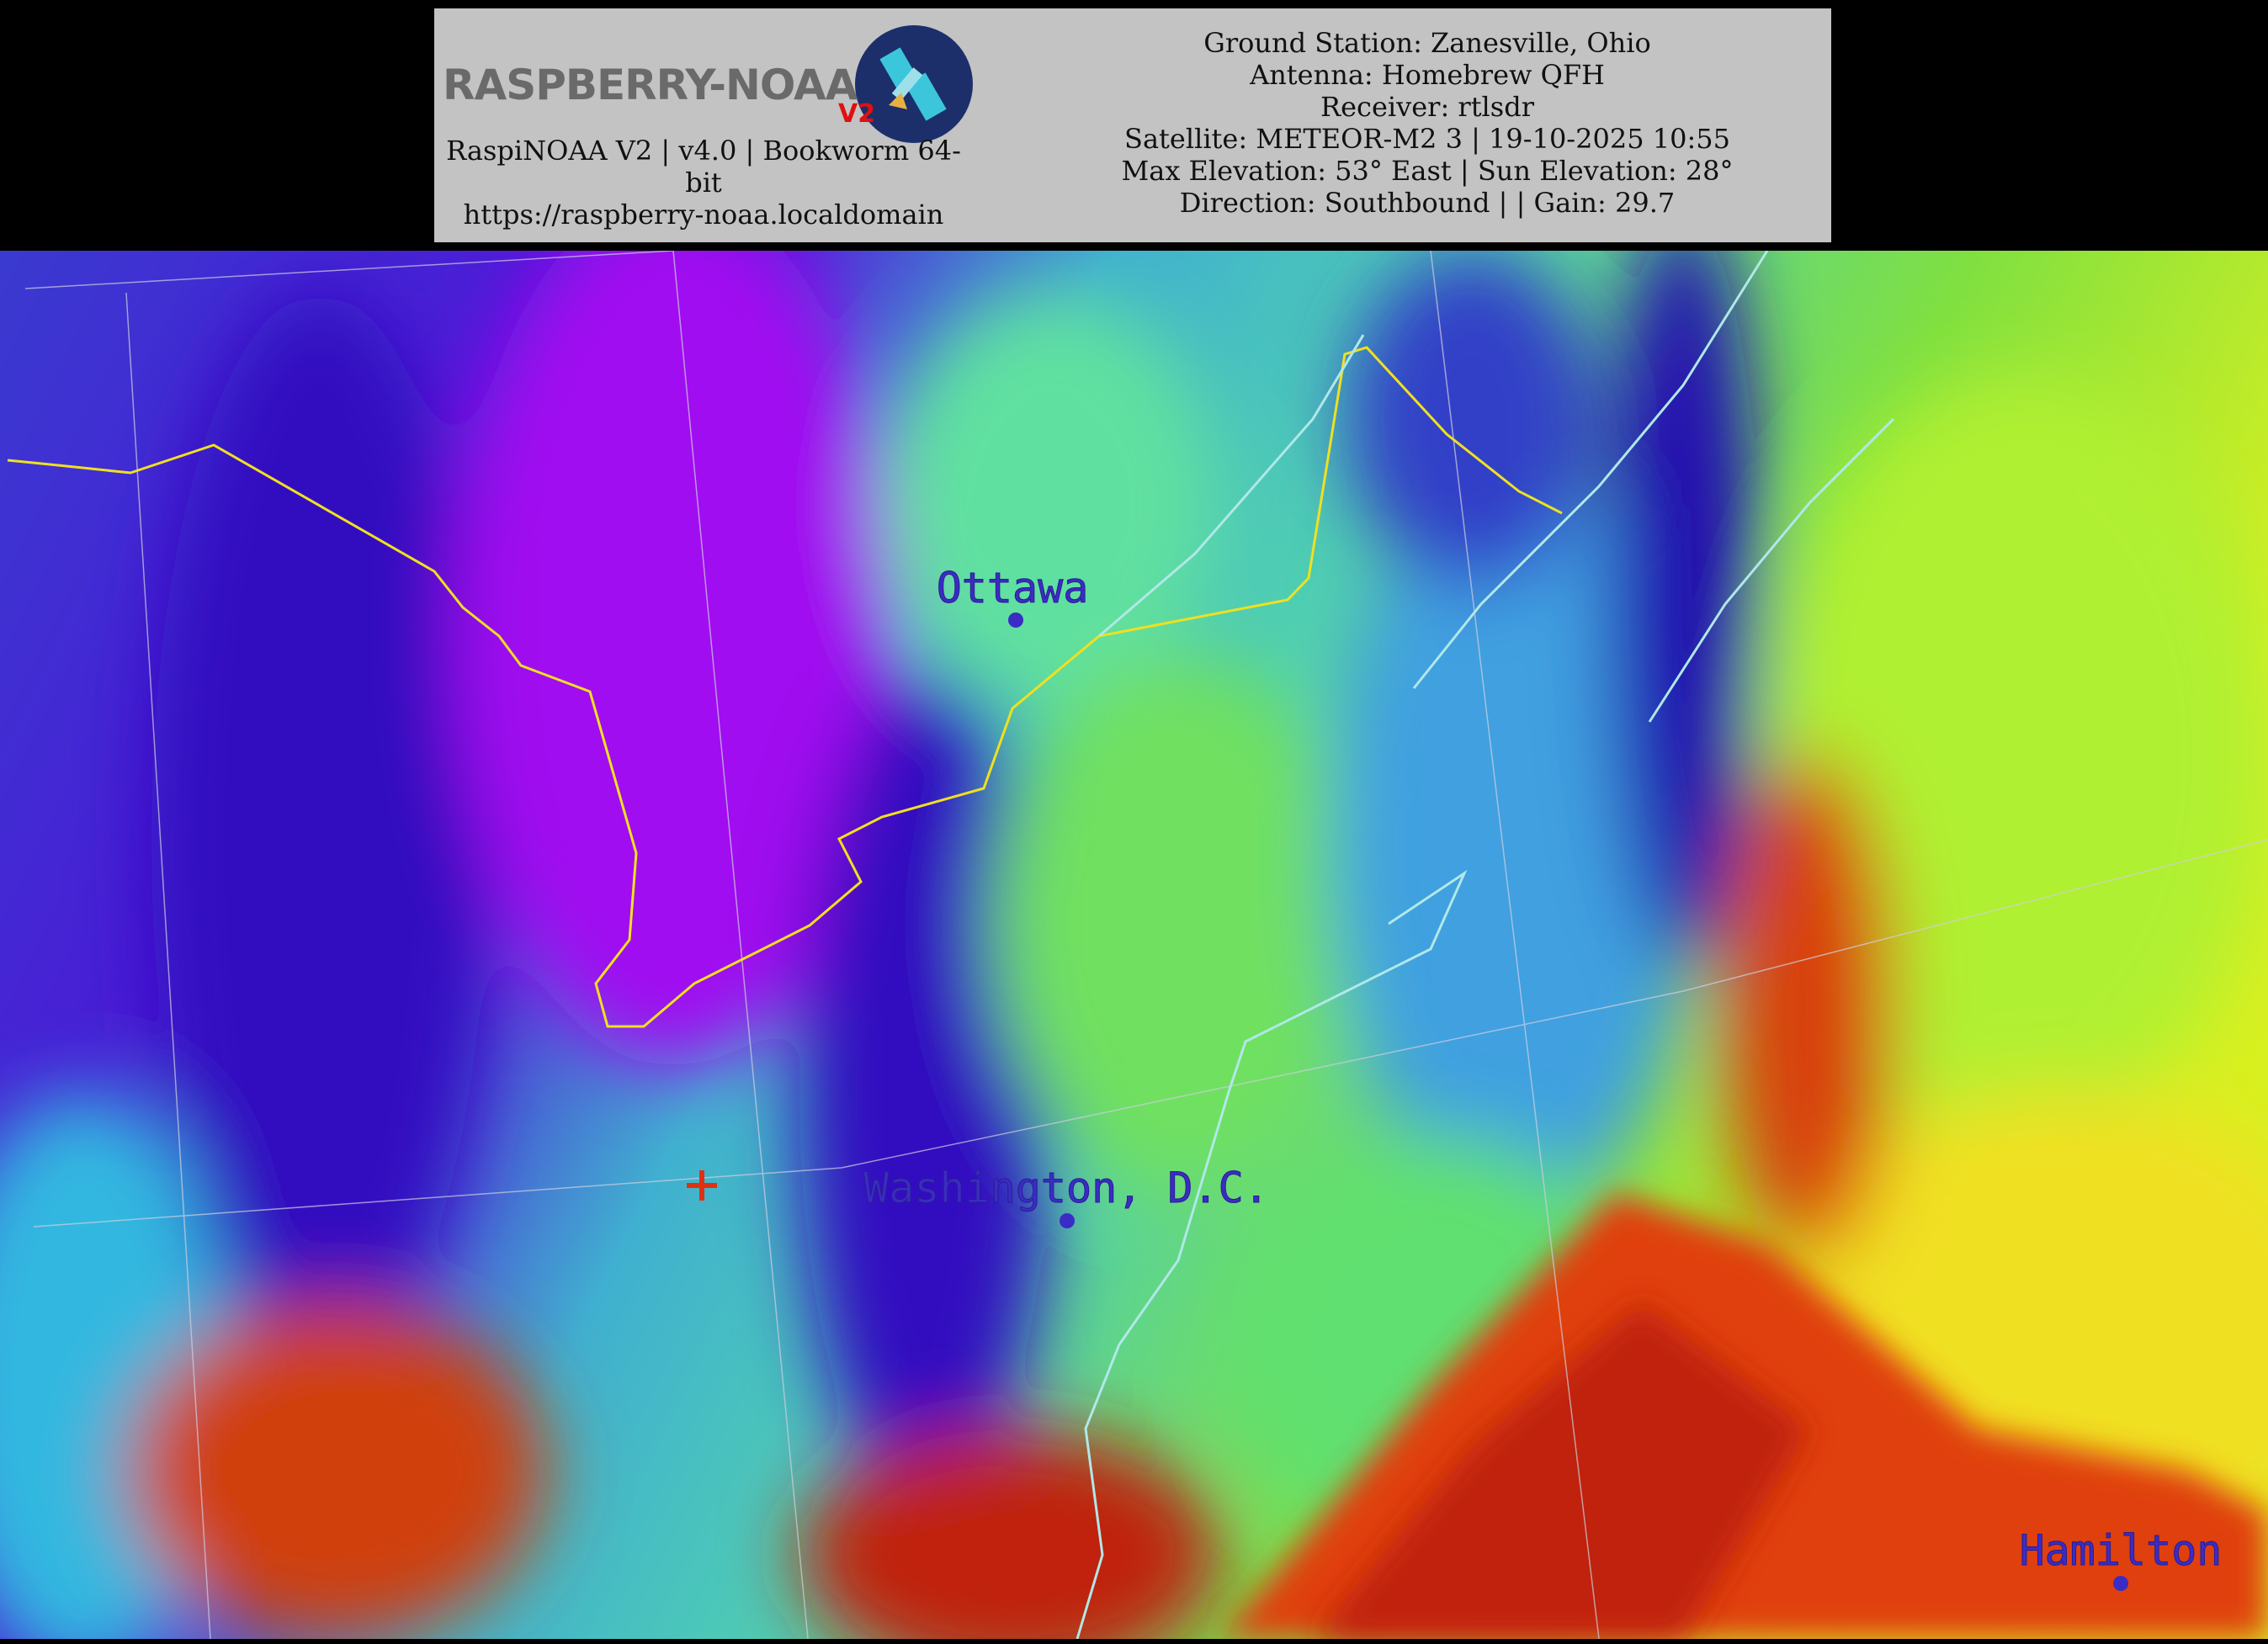 The image size is (2268, 1644). What do you see at coordinates (2121, 1550) in the screenshot?
I see `city-label-hamilton: Hamilton` at bounding box center [2121, 1550].